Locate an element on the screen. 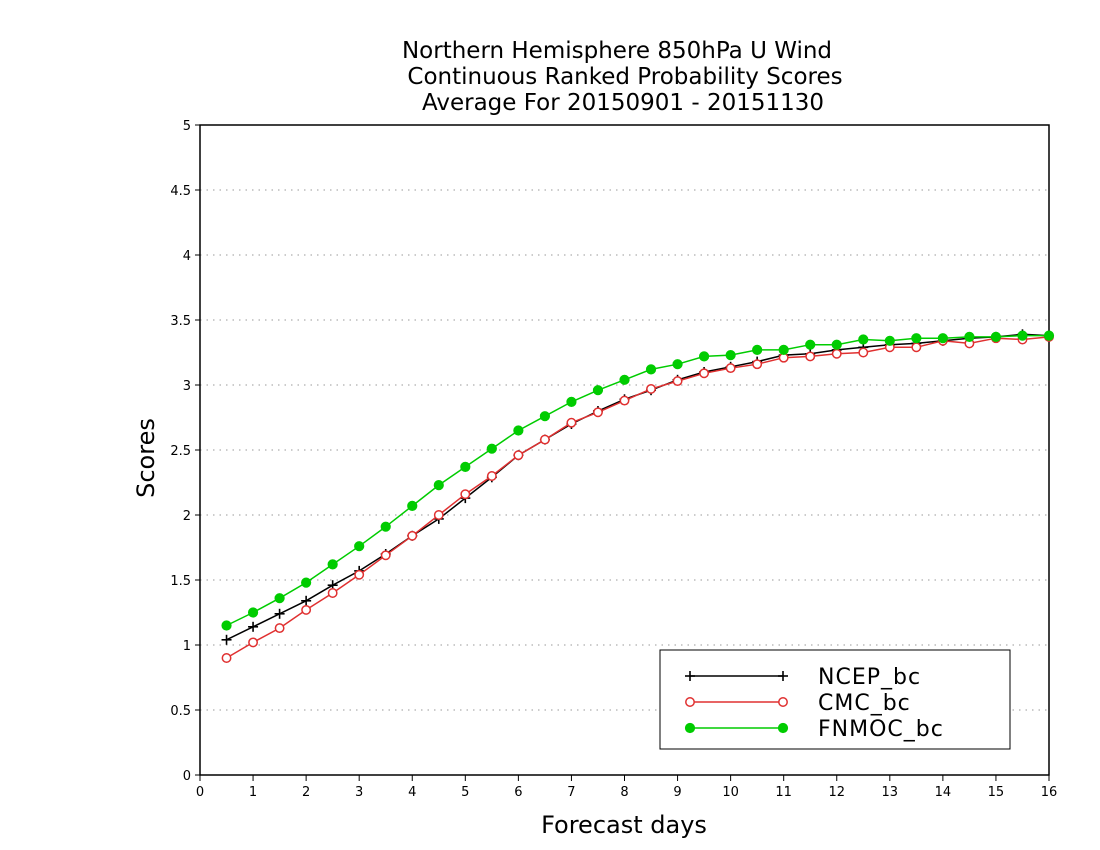  legend-label: CMC_bc is located at coordinates (864, 703).